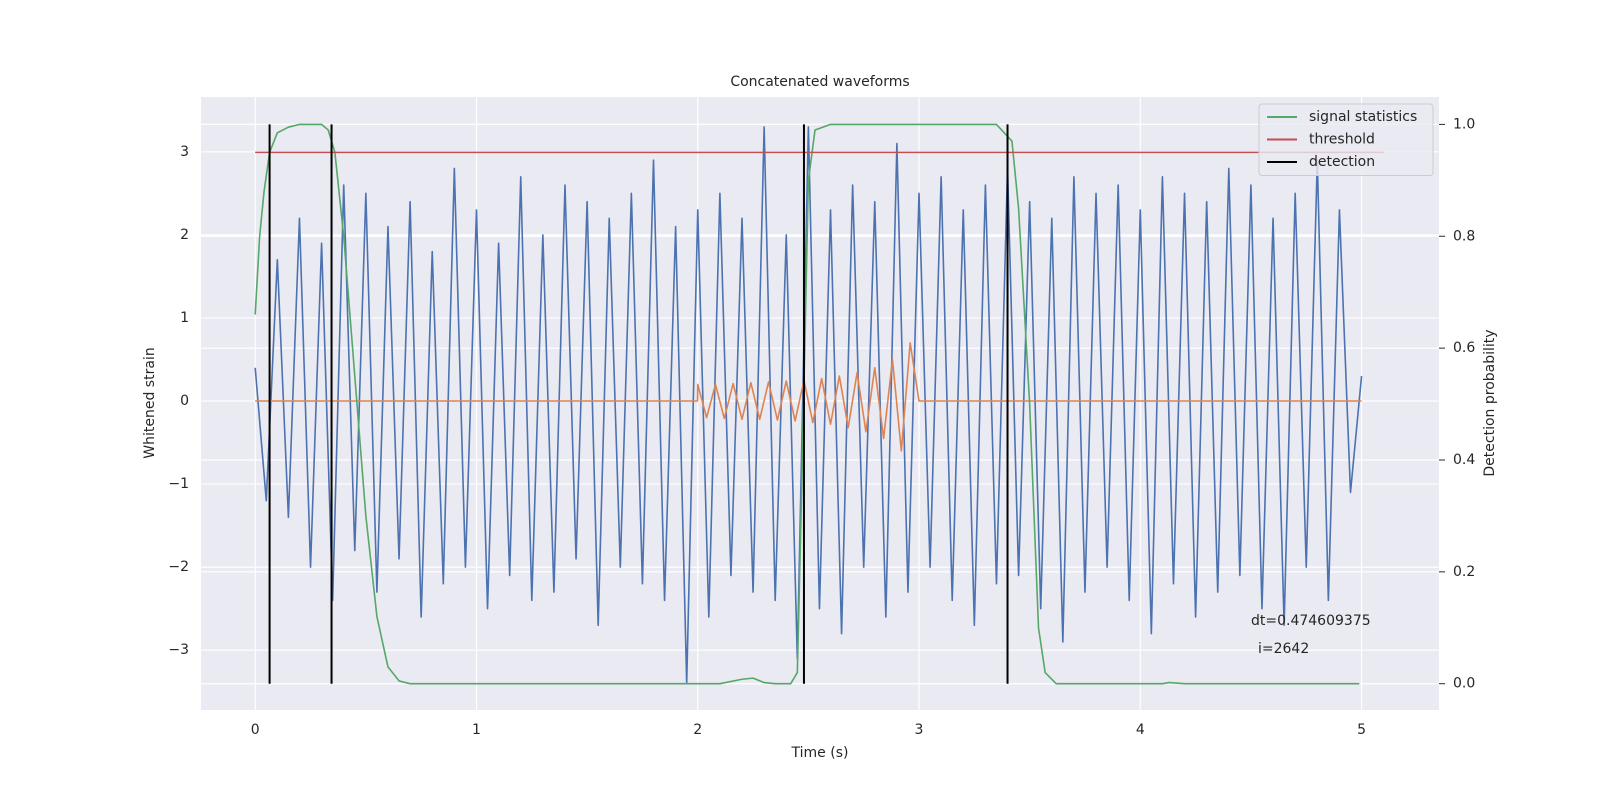 The width and height of the screenshot is (1600, 800). Describe the element at coordinates (919, 730) in the screenshot. I see `x-tick-label: 3` at that location.